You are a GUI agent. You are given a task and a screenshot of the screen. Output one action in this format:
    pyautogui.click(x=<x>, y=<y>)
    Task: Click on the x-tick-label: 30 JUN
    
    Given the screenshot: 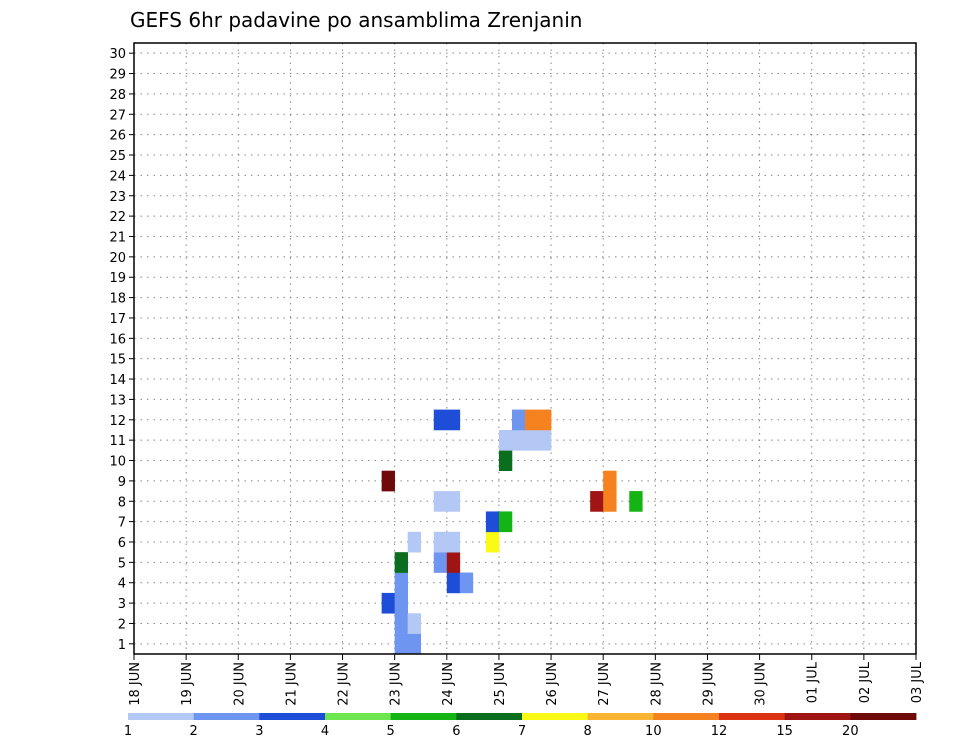 What is the action you would take?
    pyautogui.click(x=761, y=684)
    